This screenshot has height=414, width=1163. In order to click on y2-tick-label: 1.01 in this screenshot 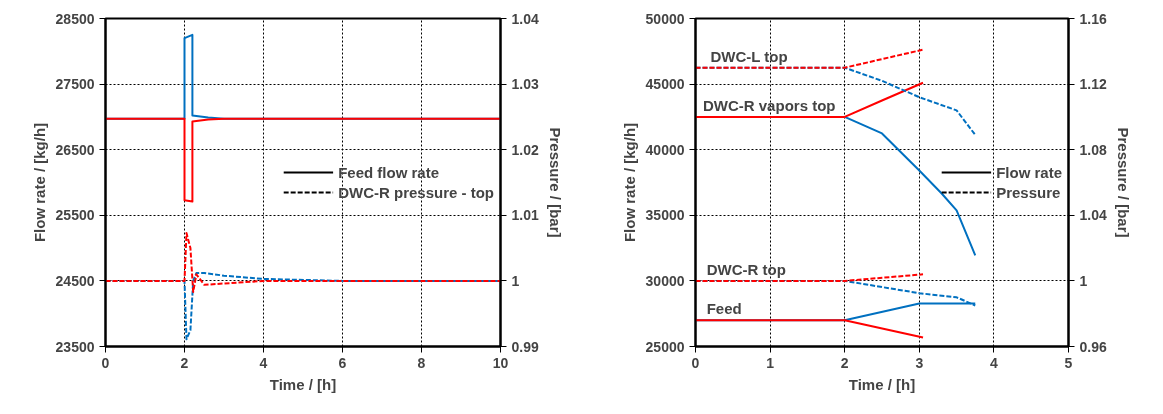, I will do `click(525, 215)`.